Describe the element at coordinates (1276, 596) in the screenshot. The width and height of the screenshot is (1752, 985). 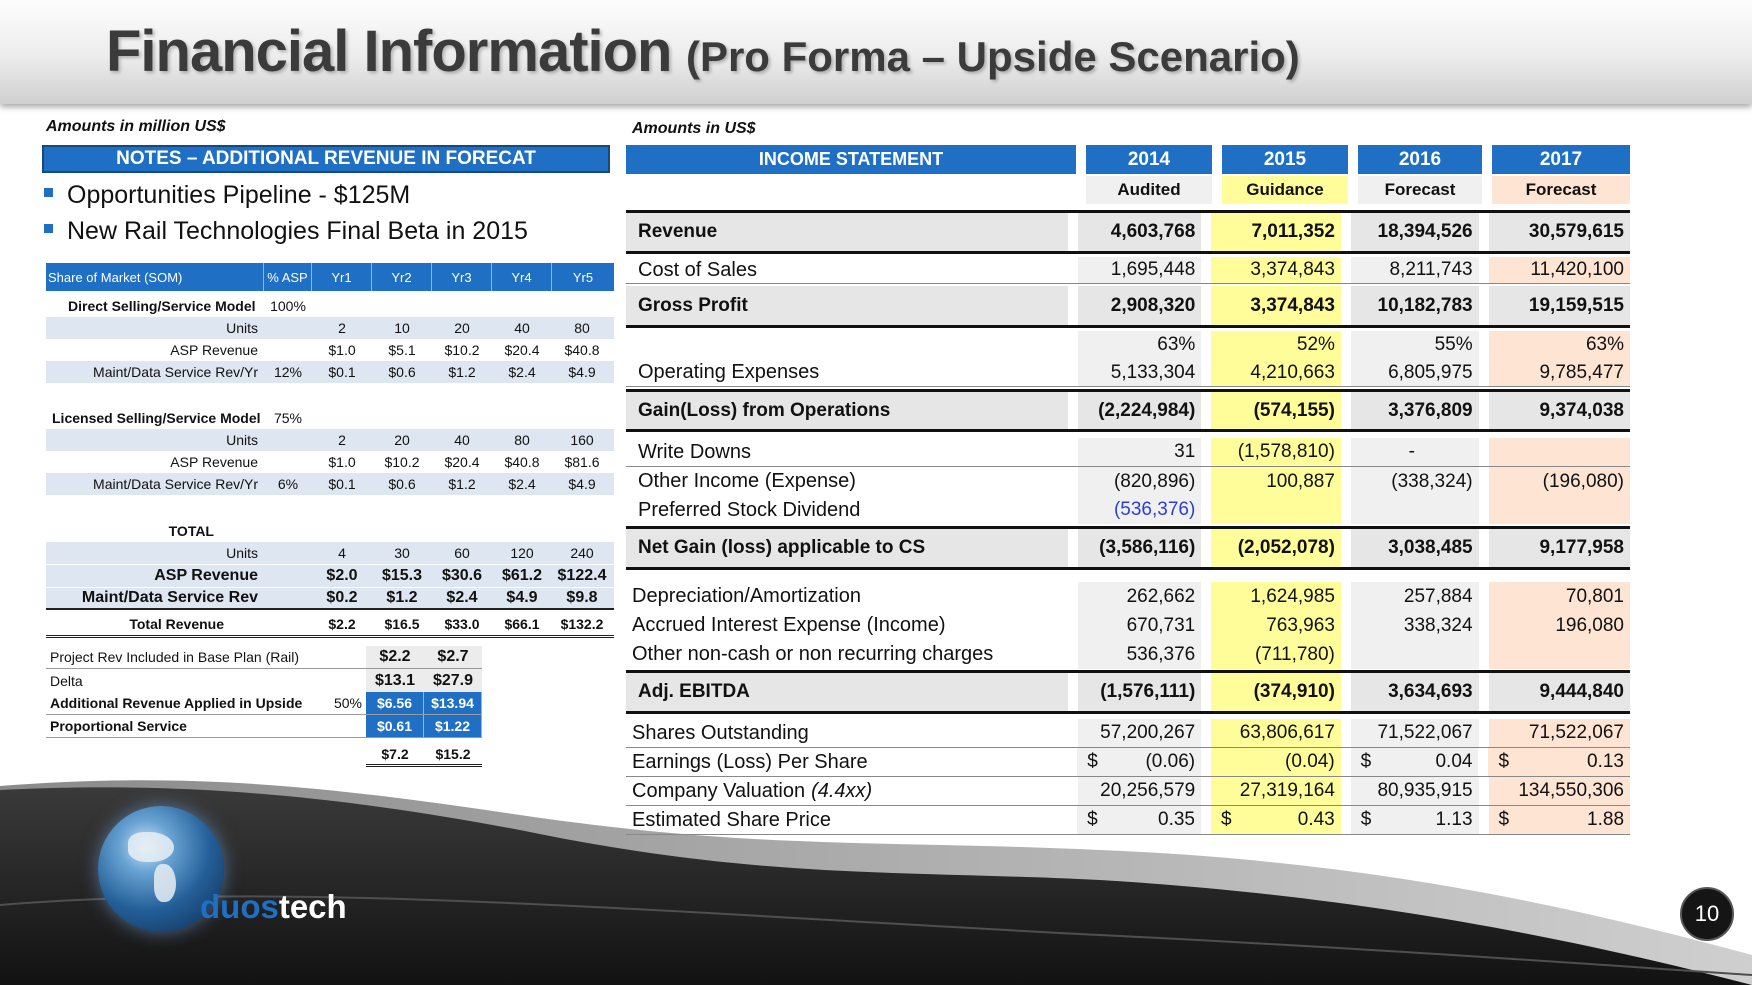
I see `cell-2015: 1,624,985` at that location.